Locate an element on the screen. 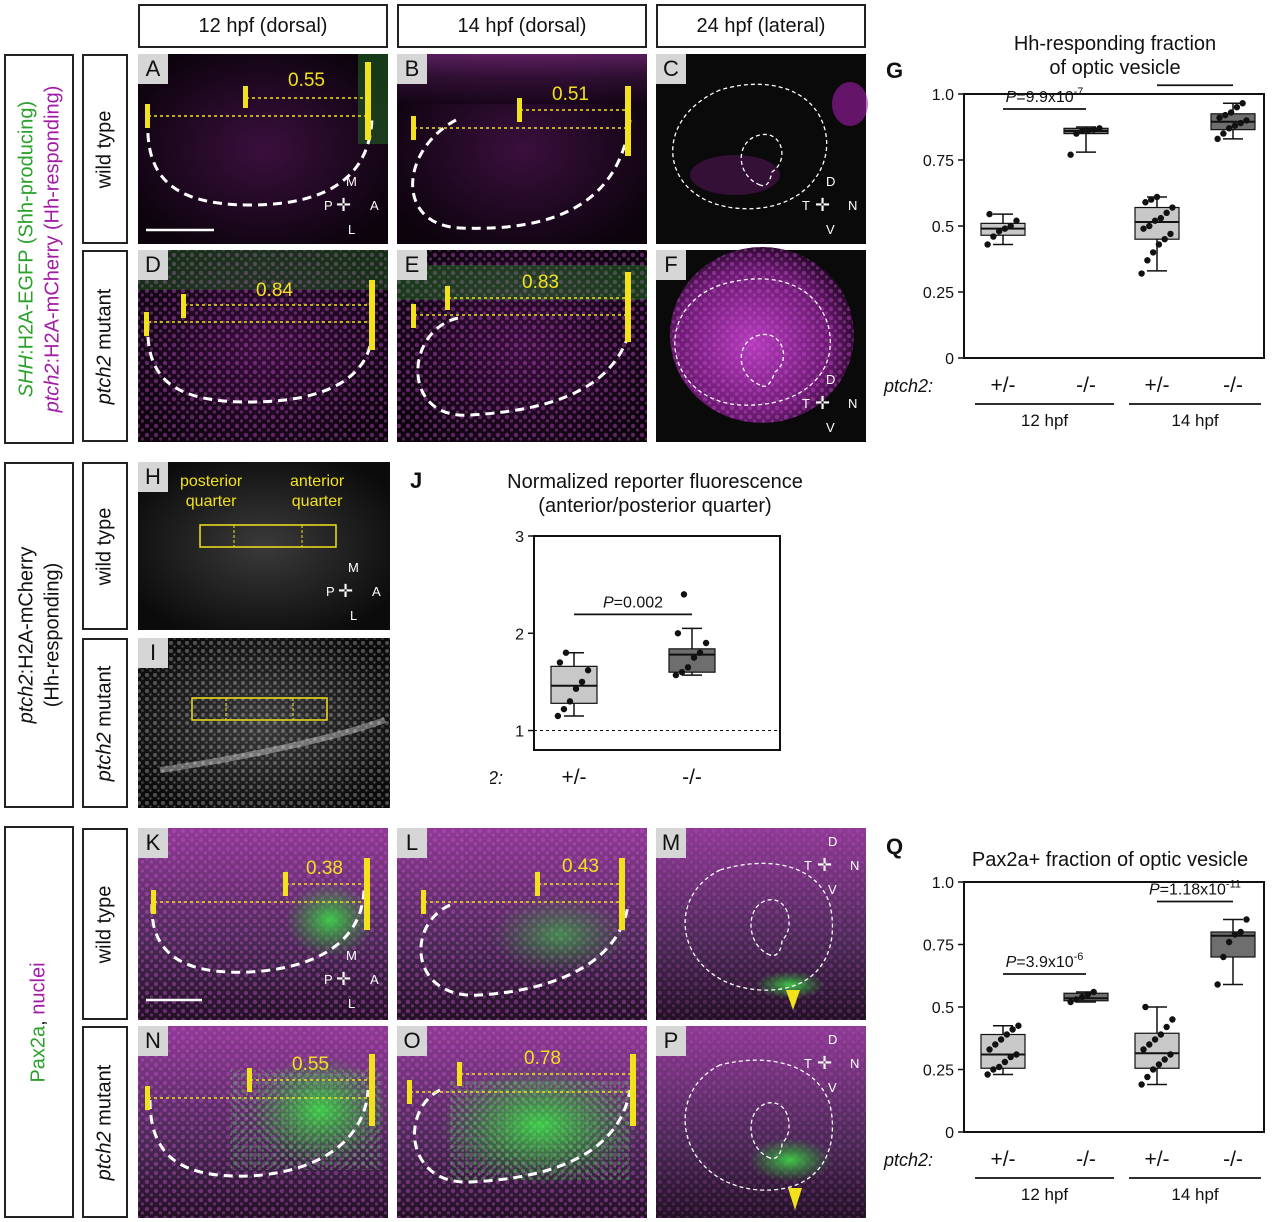 The image size is (1280, 1222). genotype-label: ptch2: is located at coordinates (908, 386).